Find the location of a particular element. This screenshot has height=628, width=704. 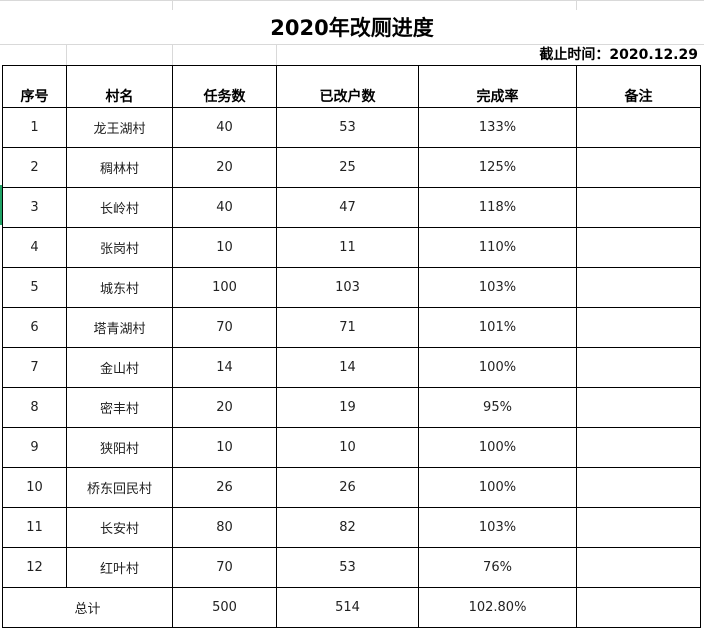

cell-no: 11 is located at coordinates (34, 527).